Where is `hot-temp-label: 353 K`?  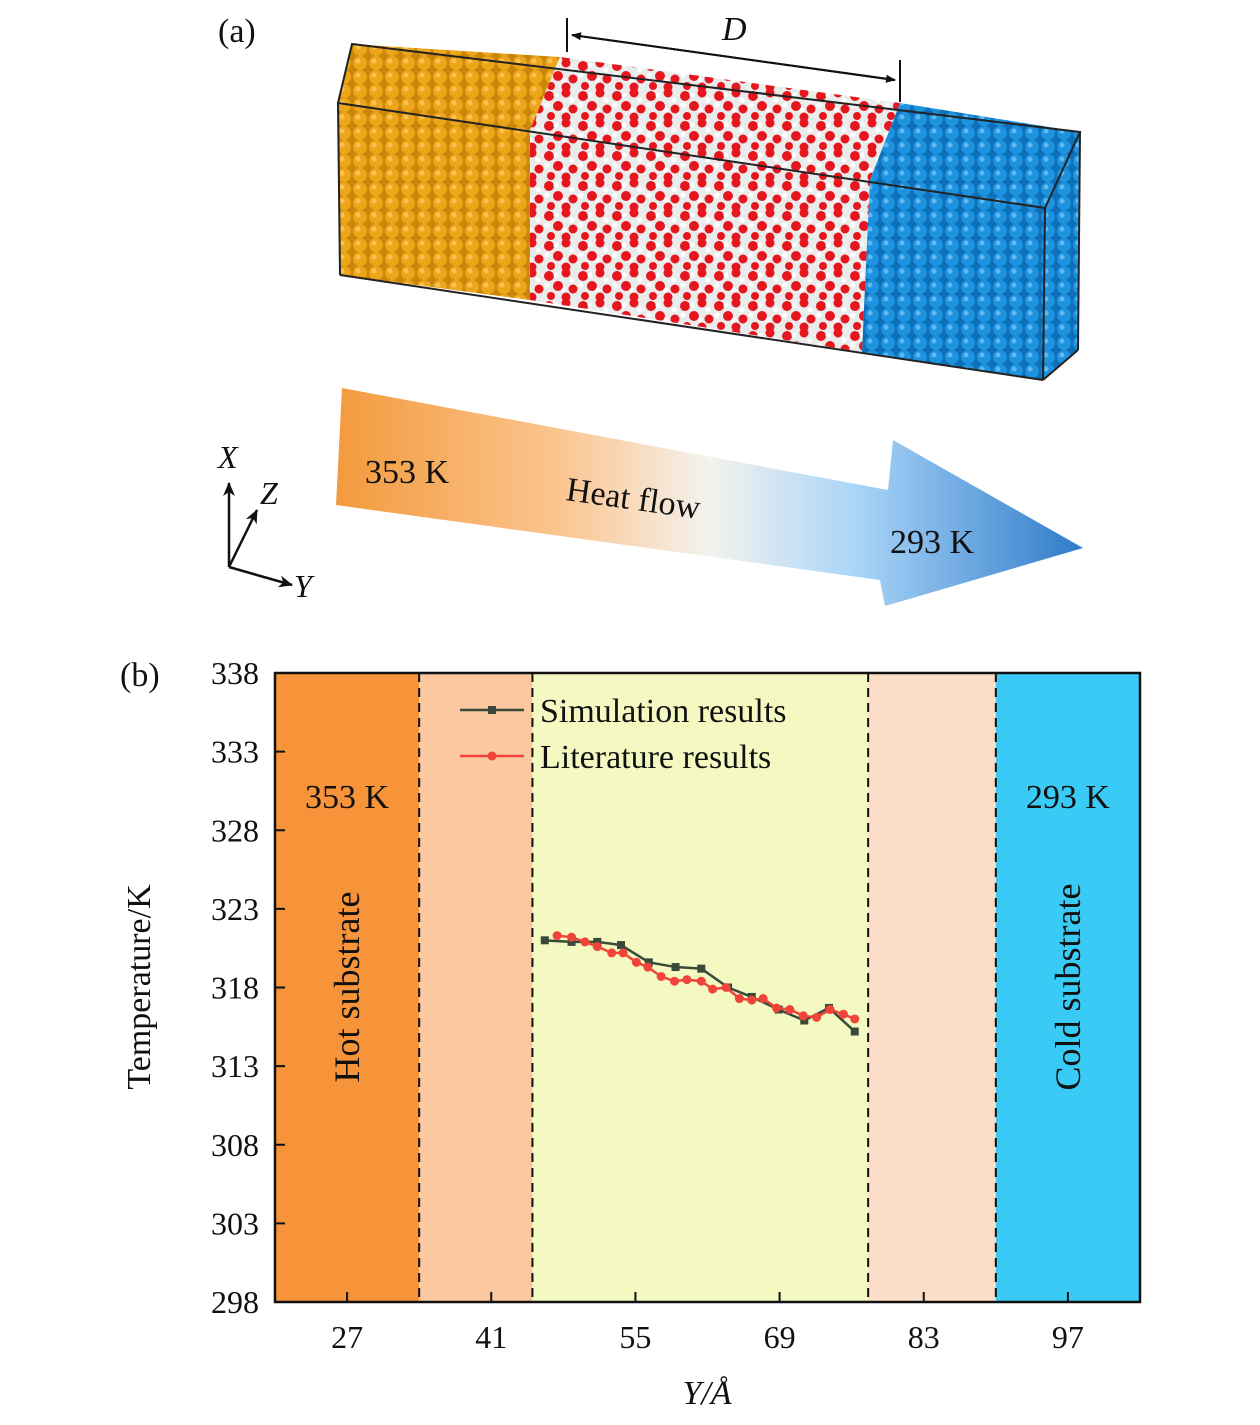
hot-temp-label: 353 K is located at coordinates (407, 472).